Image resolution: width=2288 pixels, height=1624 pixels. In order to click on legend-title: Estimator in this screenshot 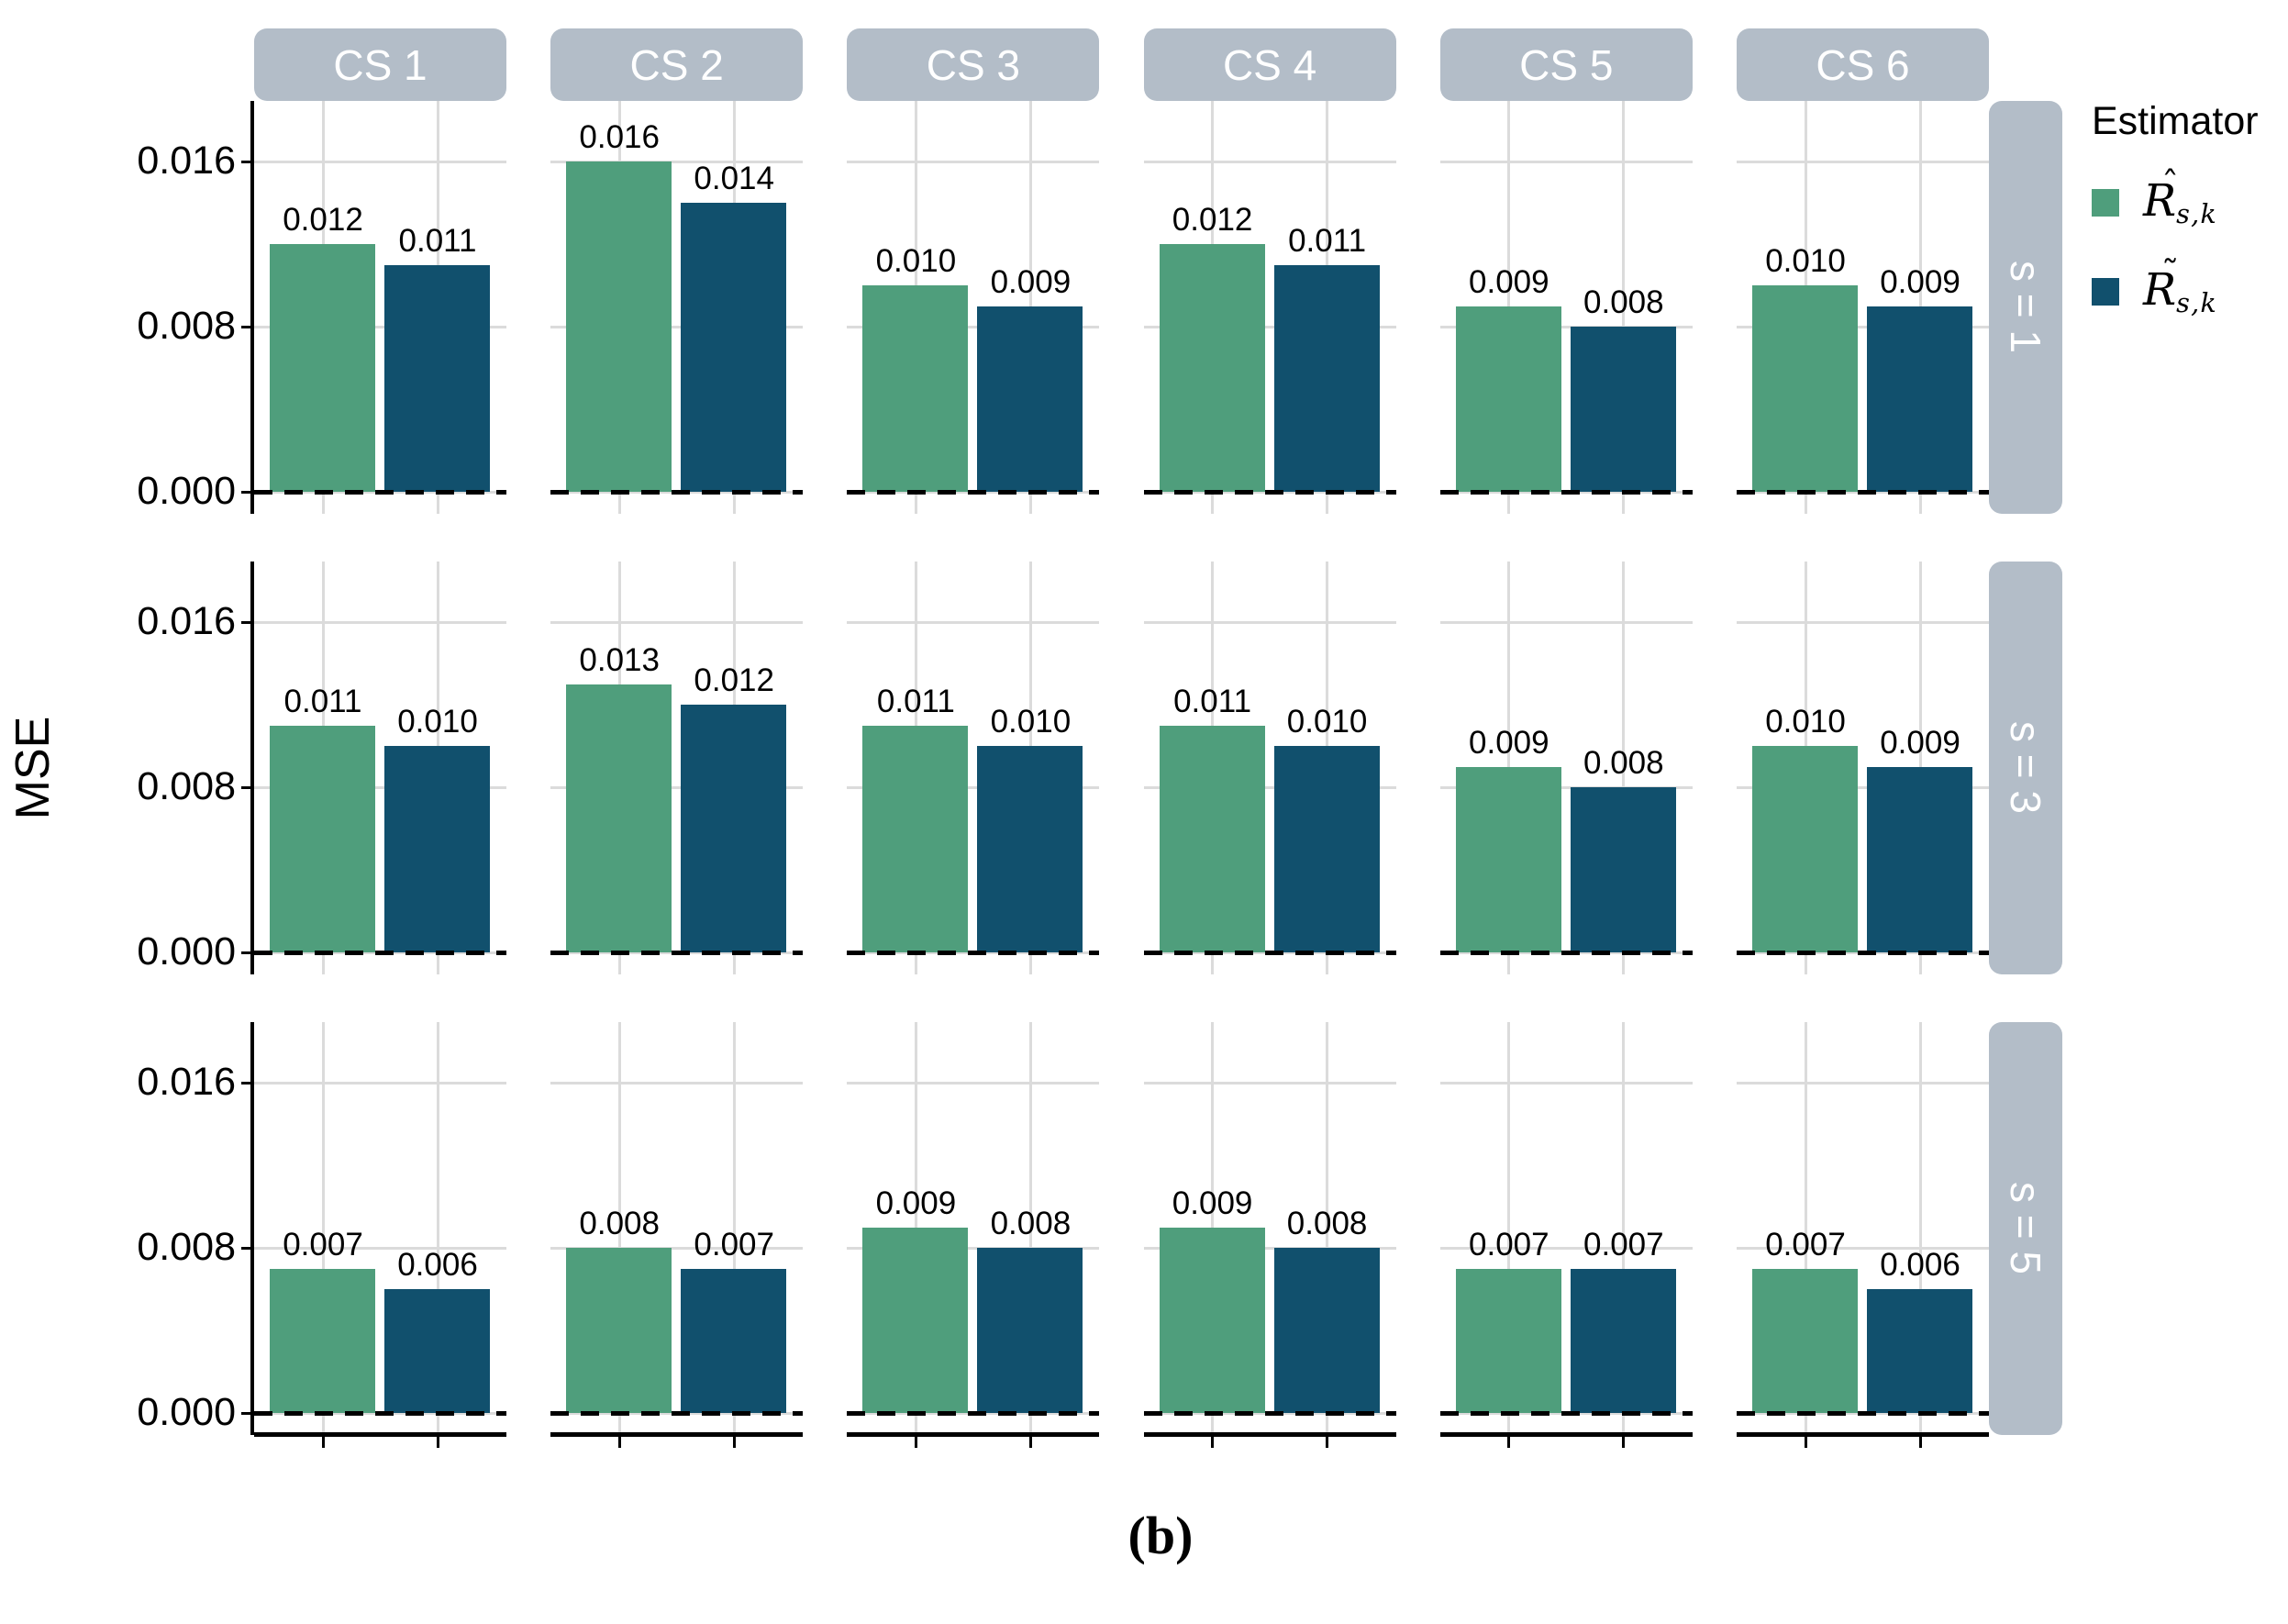, I will do `click(2175, 121)`.